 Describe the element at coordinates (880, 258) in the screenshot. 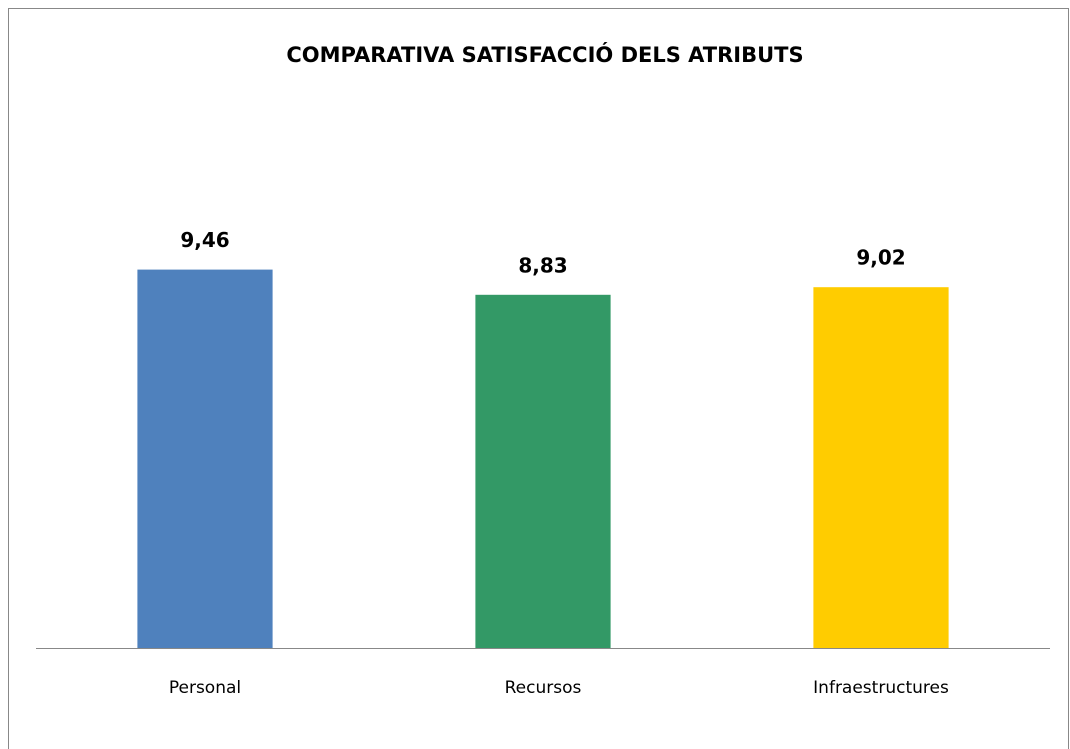

I see `value-label: 9,02` at that location.